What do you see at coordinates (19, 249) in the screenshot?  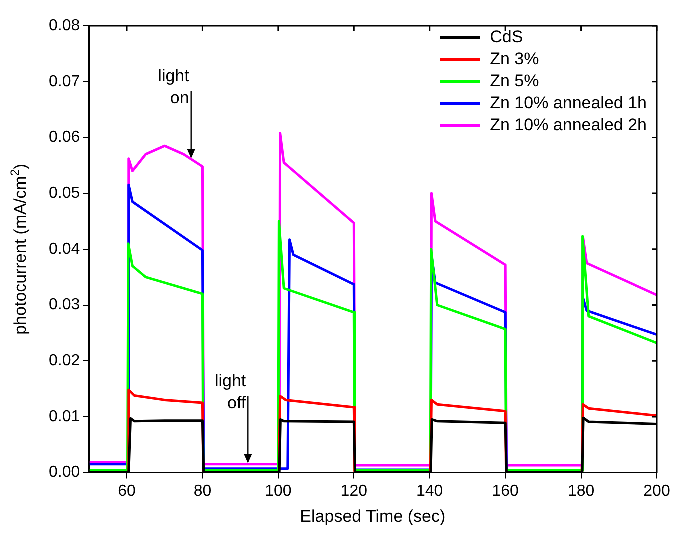 I see `y-axis-title: photocurrent (mA/cm2)` at bounding box center [19, 249].